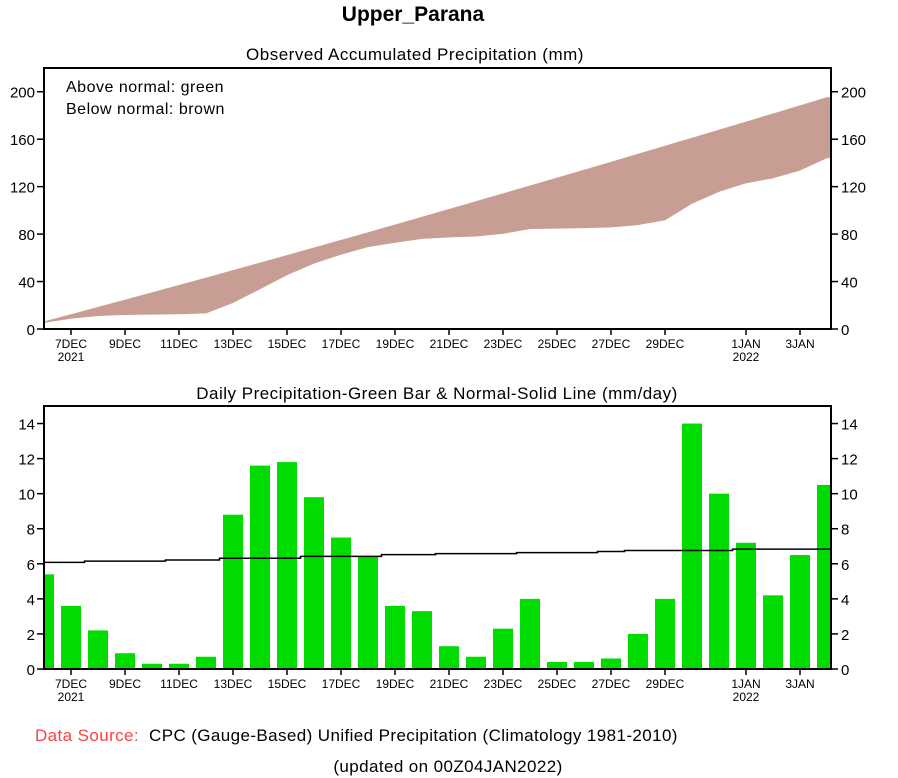 Image resolution: width=898 pixels, height=778 pixels. I want to click on top-xtick-label: 17DEC, so click(341, 344).